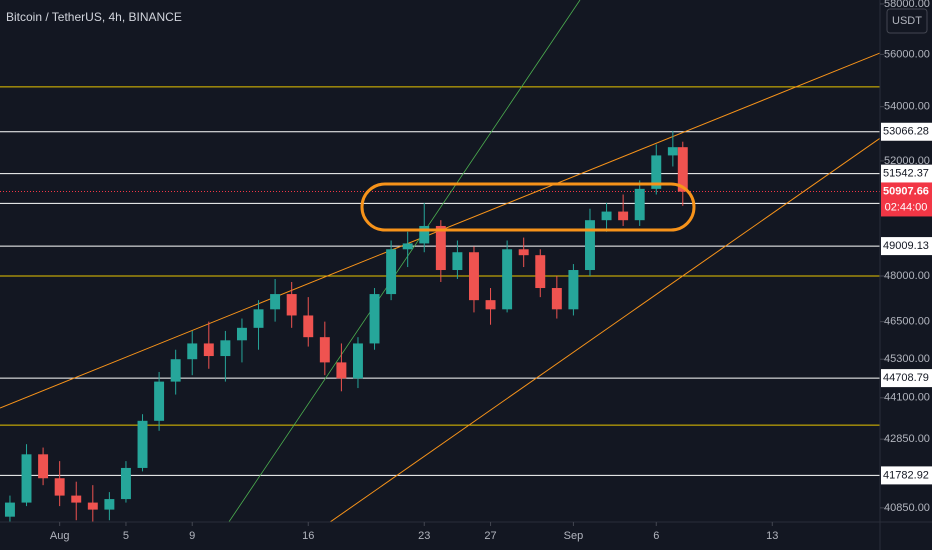 Image resolution: width=932 pixels, height=550 pixels. Describe the element at coordinates (907, 107) in the screenshot. I see `y-tick-label: 54000.00` at that location.